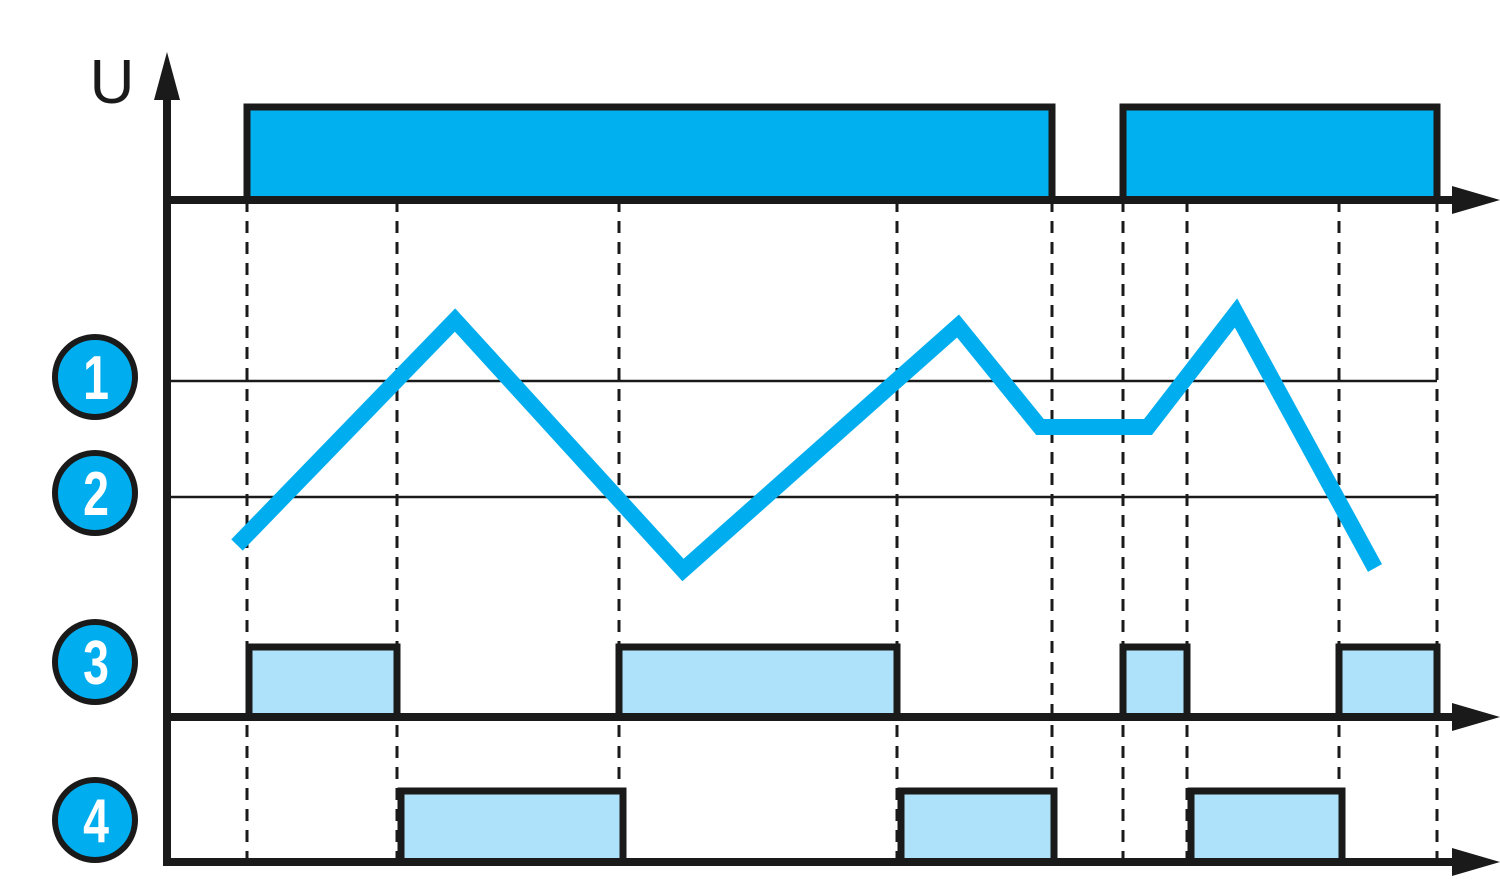 The width and height of the screenshot is (1500, 882). I want to click on marker-label: 3, so click(96, 662).